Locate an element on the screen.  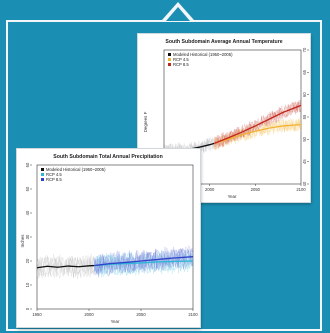
temp-y-tick-label: 50 is located at coordinates (304, 138).